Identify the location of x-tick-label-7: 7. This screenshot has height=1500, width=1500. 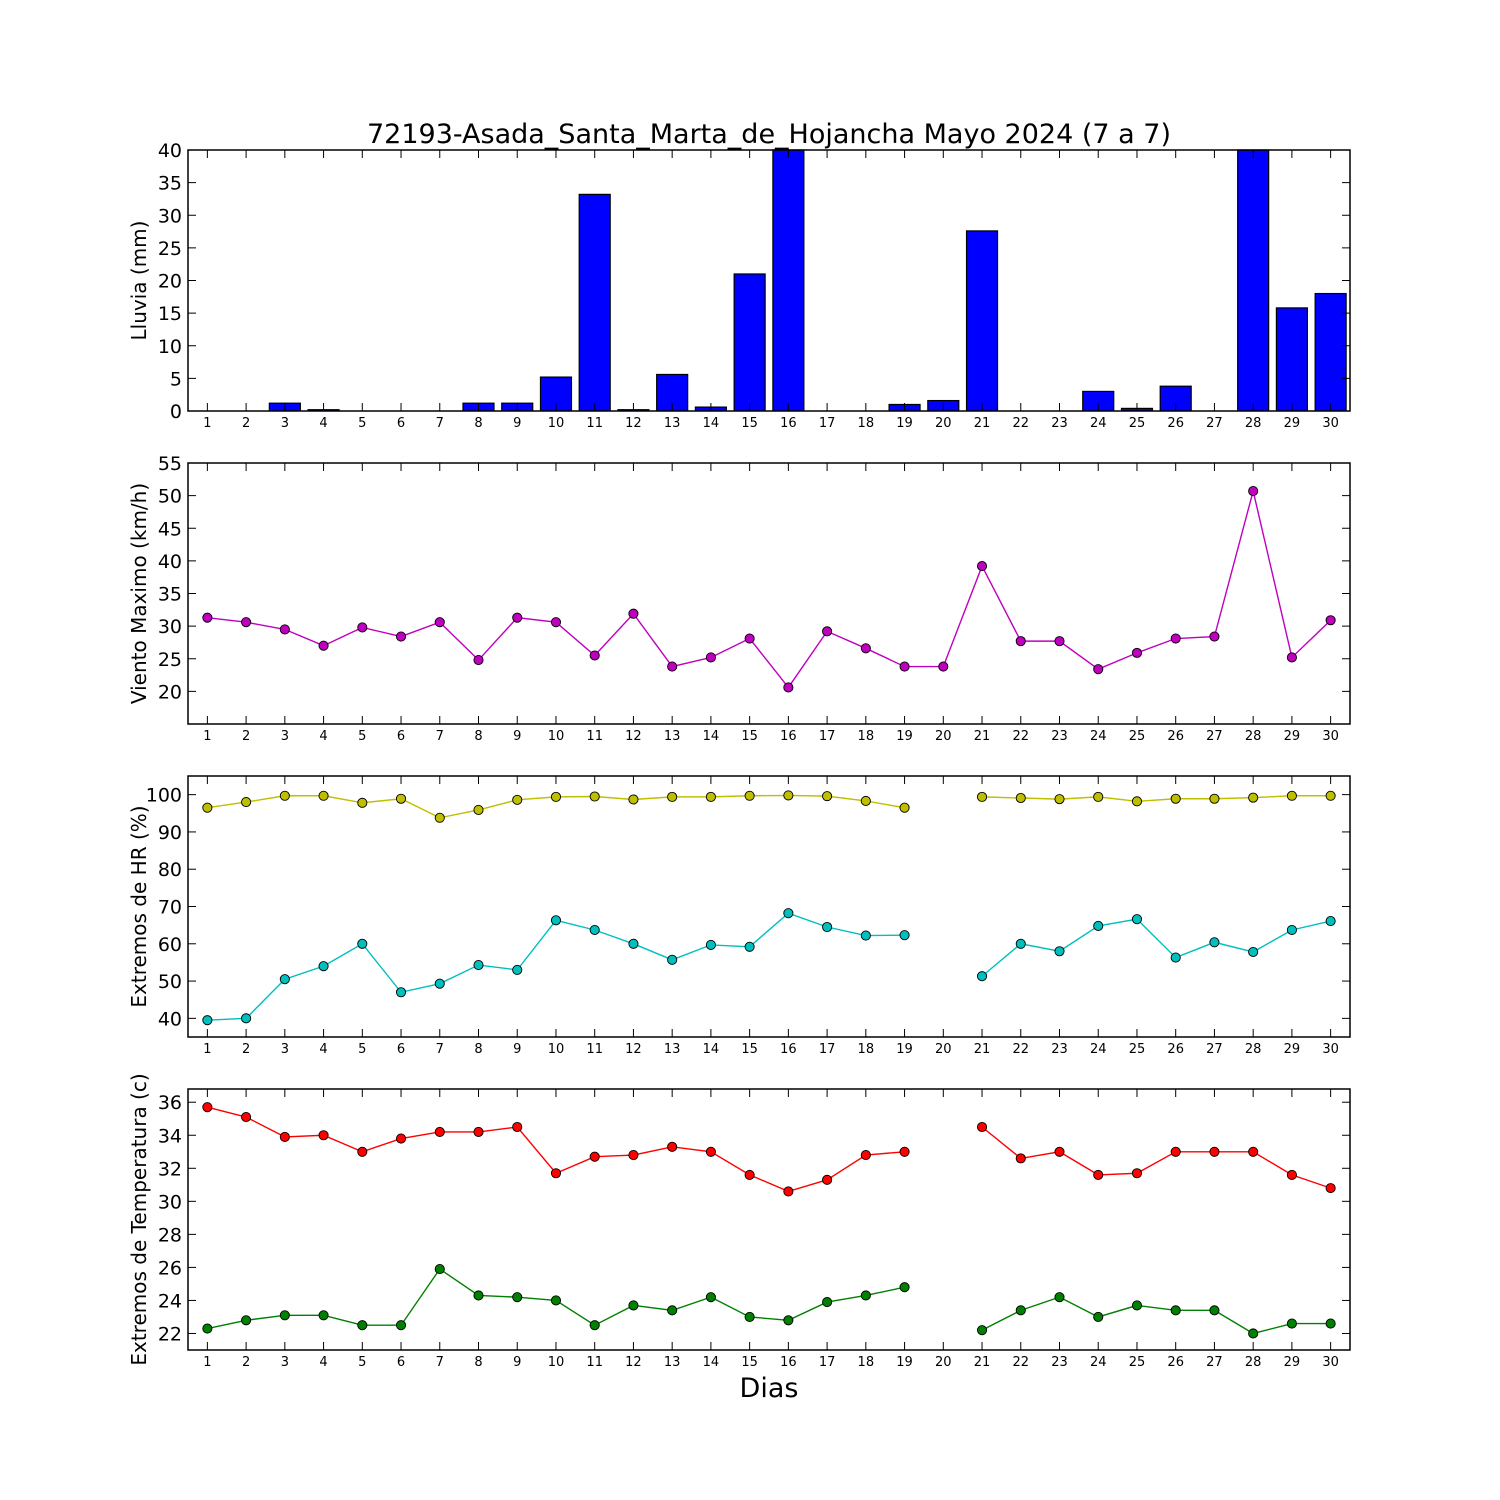
(440, 1362).